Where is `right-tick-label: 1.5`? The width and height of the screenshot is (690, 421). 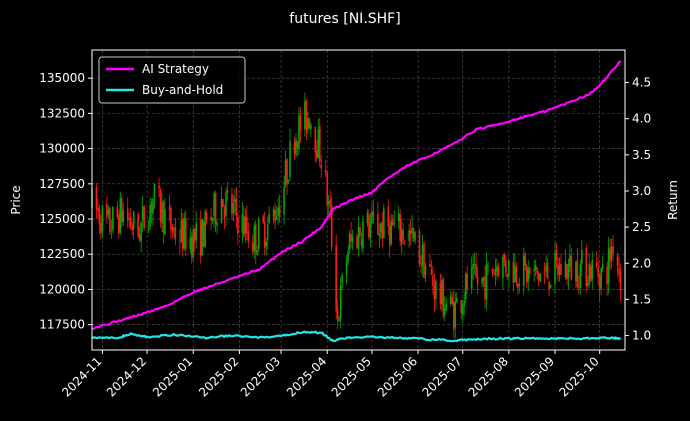 right-tick-label: 1.5 is located at coordinates (641, 299).